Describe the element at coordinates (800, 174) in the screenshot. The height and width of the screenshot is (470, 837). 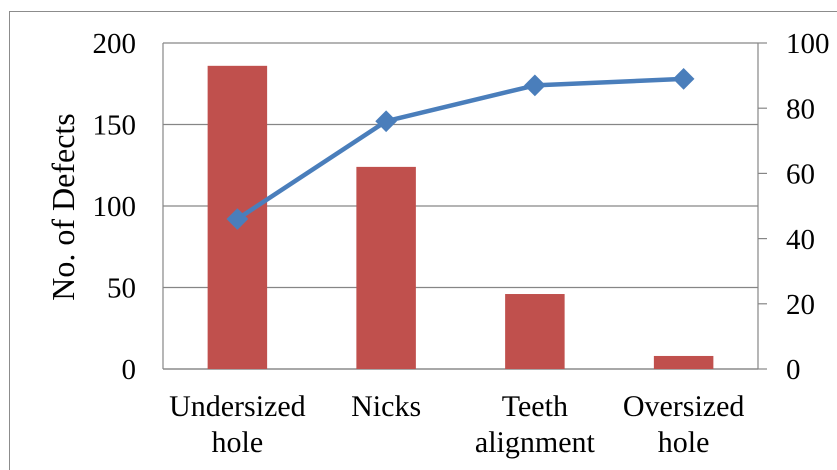
I see `y2-tick-label: 60` at that location.